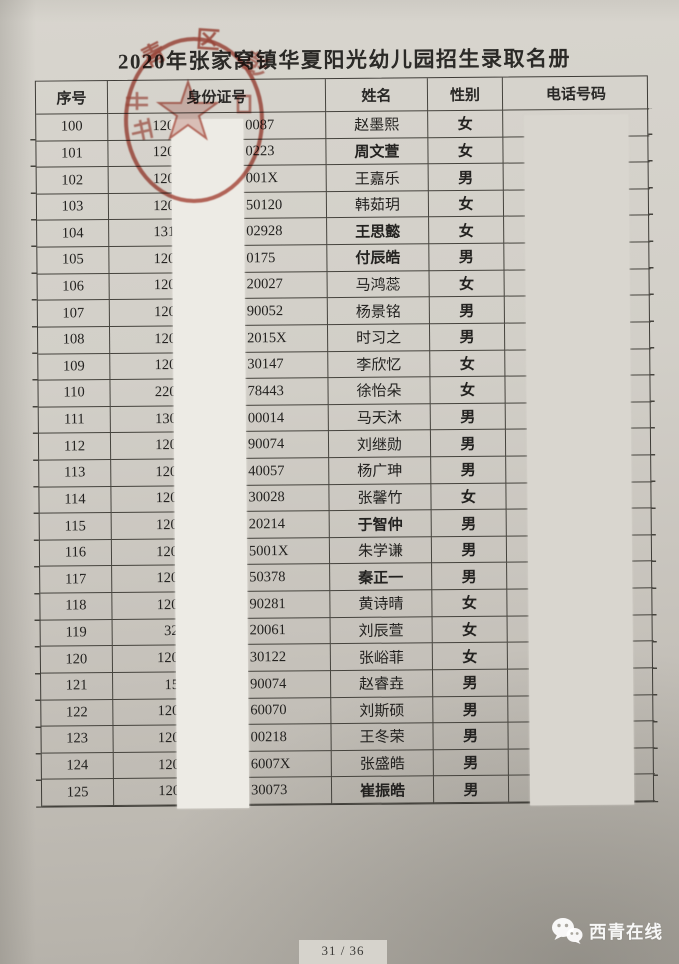 The image size is (679, 964). What do you see at coordinates (268, 710) in the screenshot?
I see `id-suffix: 60070` at bounding box center [268, 710].